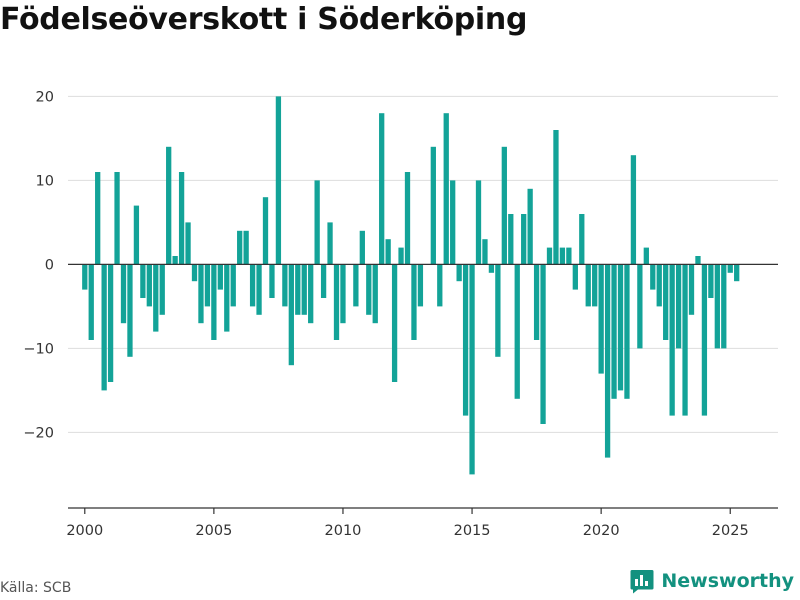 This screenshot has height=600, width=800. I want to click on x-tick-label: 2015, so click(472, 531).